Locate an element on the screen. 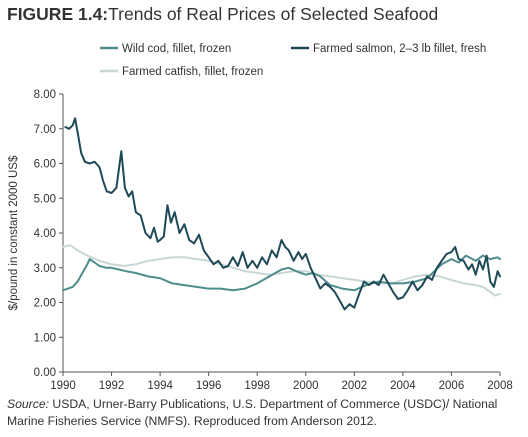 This screenshot has width=528, height=437. x-tick-label: 2004 is located at coordinates (403, 386).